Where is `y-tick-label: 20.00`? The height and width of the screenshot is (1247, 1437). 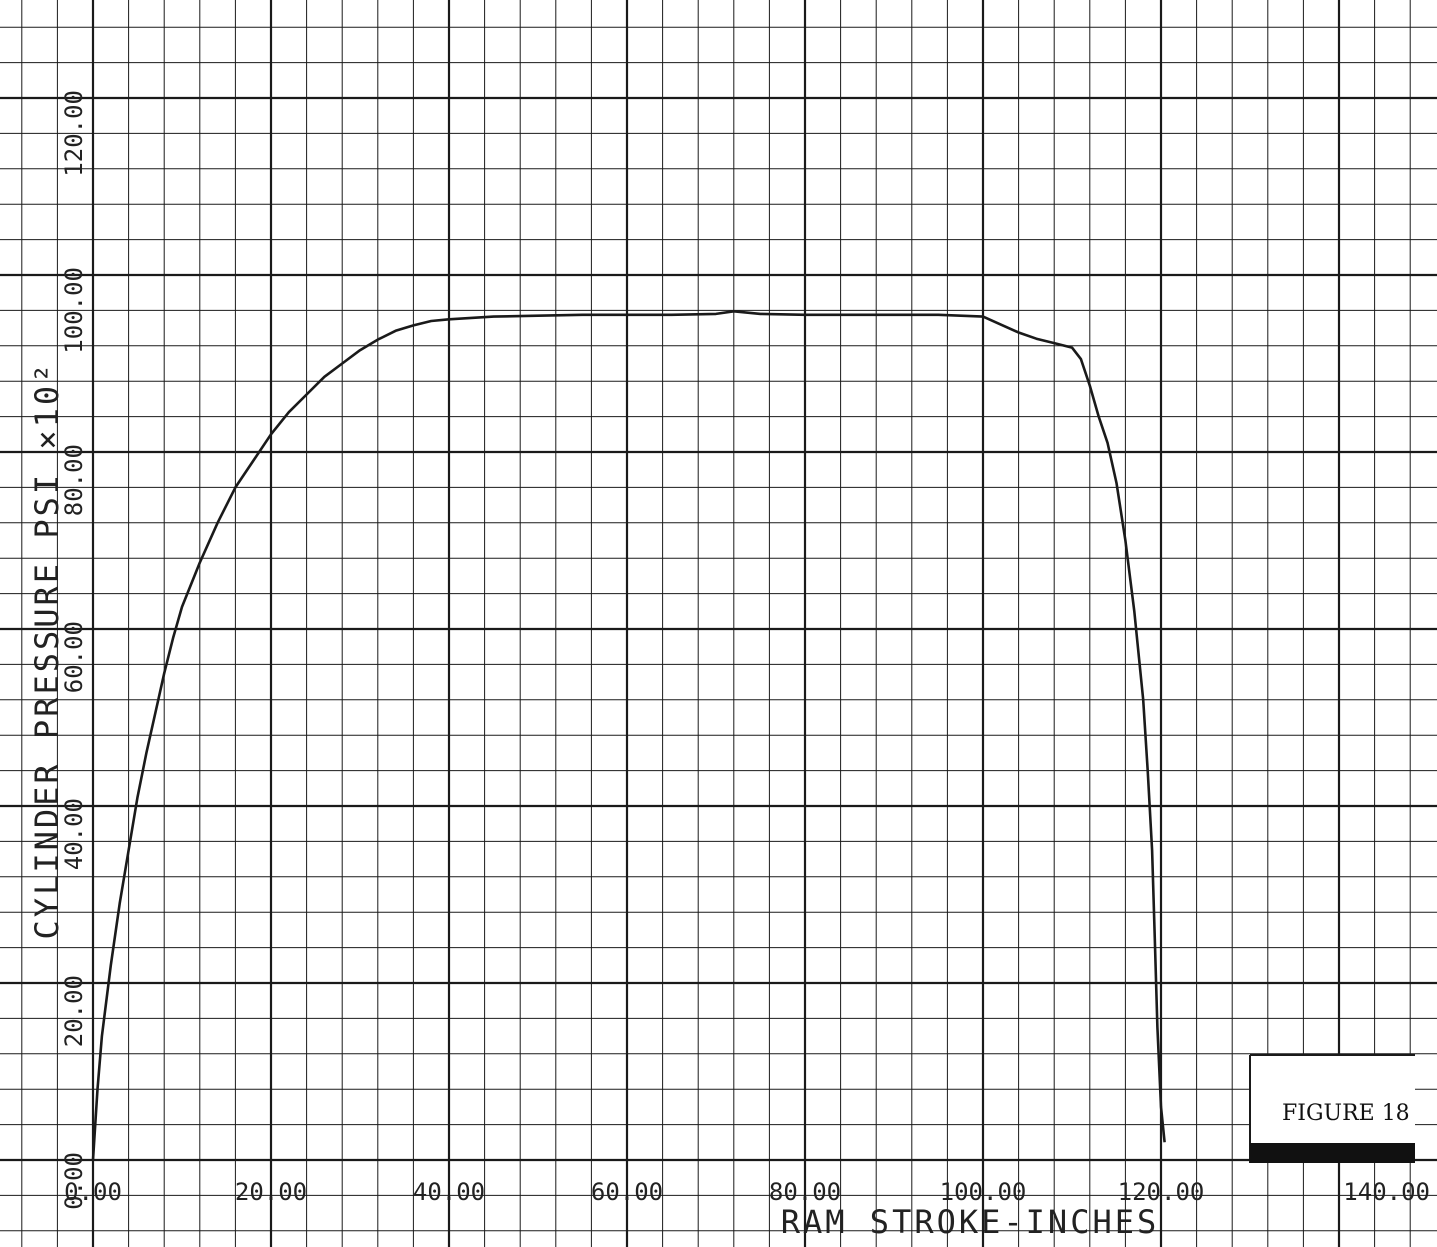
y-tick-label: 20.00 is located at coordinates (74, 1011).